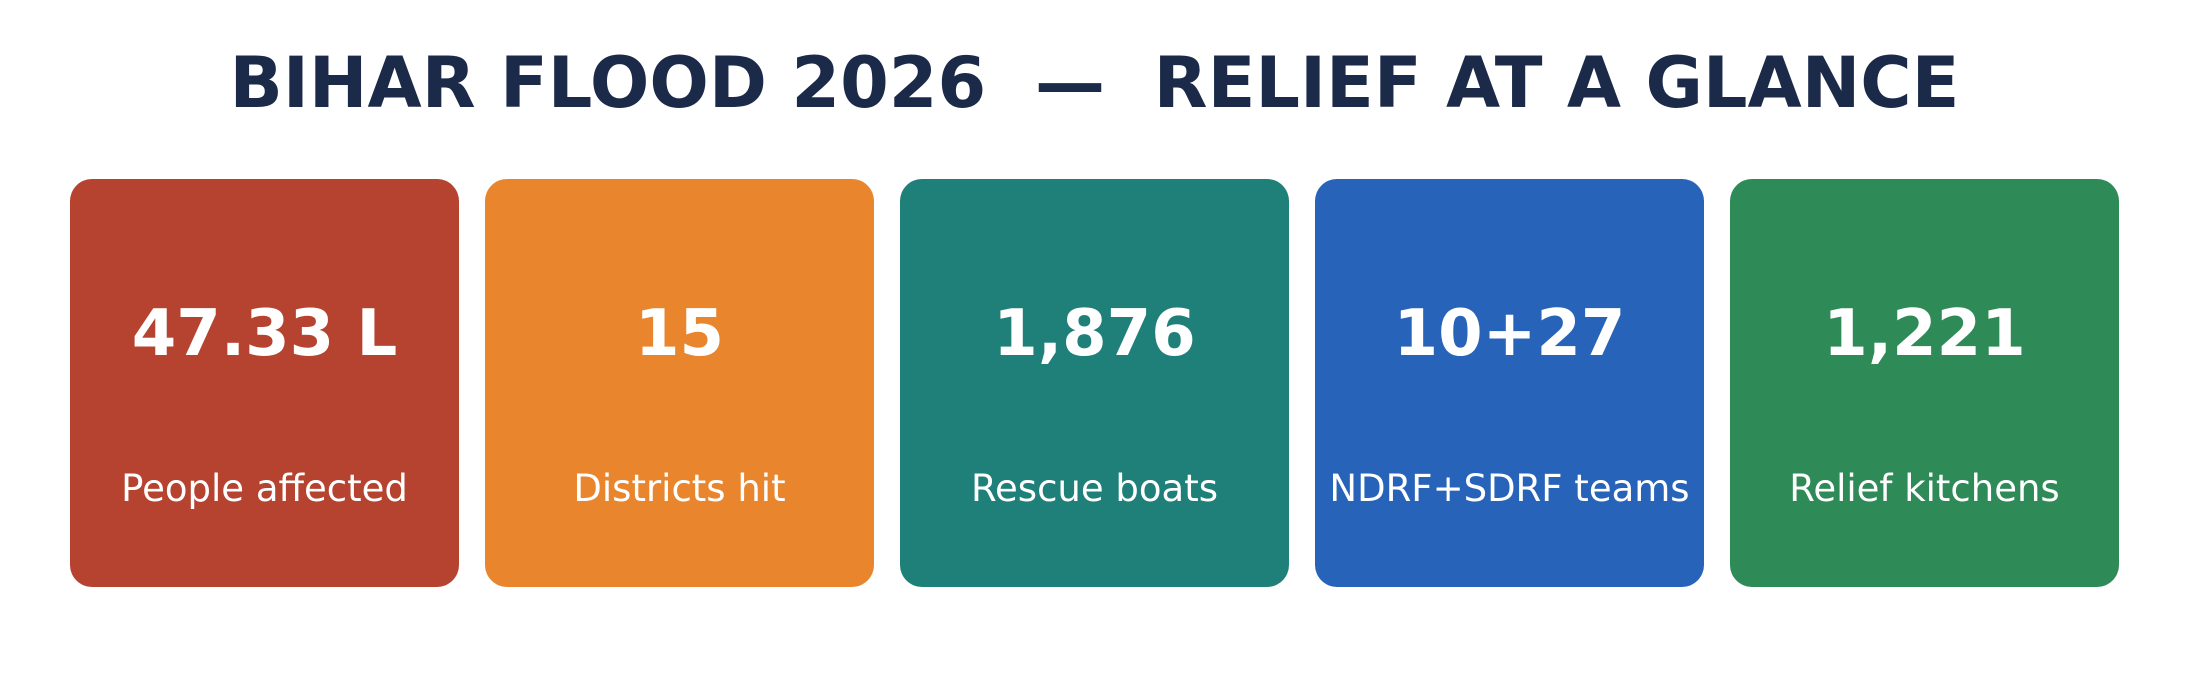  What do you see at coordinates (679, 488) in the screenshot?
I see `stat-label: Districts hit` at bounding box center [679, 488].